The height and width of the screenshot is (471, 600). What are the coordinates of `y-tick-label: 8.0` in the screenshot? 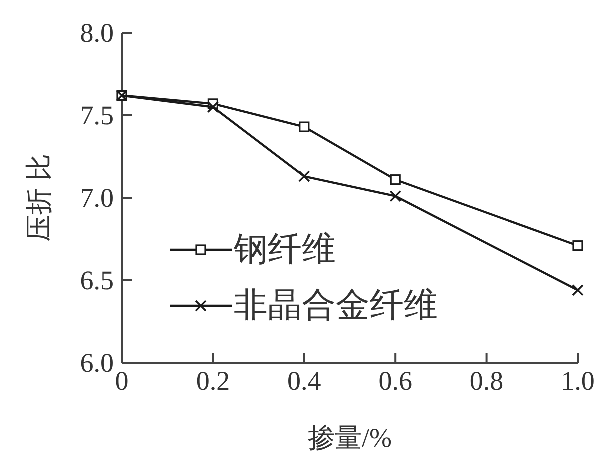 It's located at (97, 33).